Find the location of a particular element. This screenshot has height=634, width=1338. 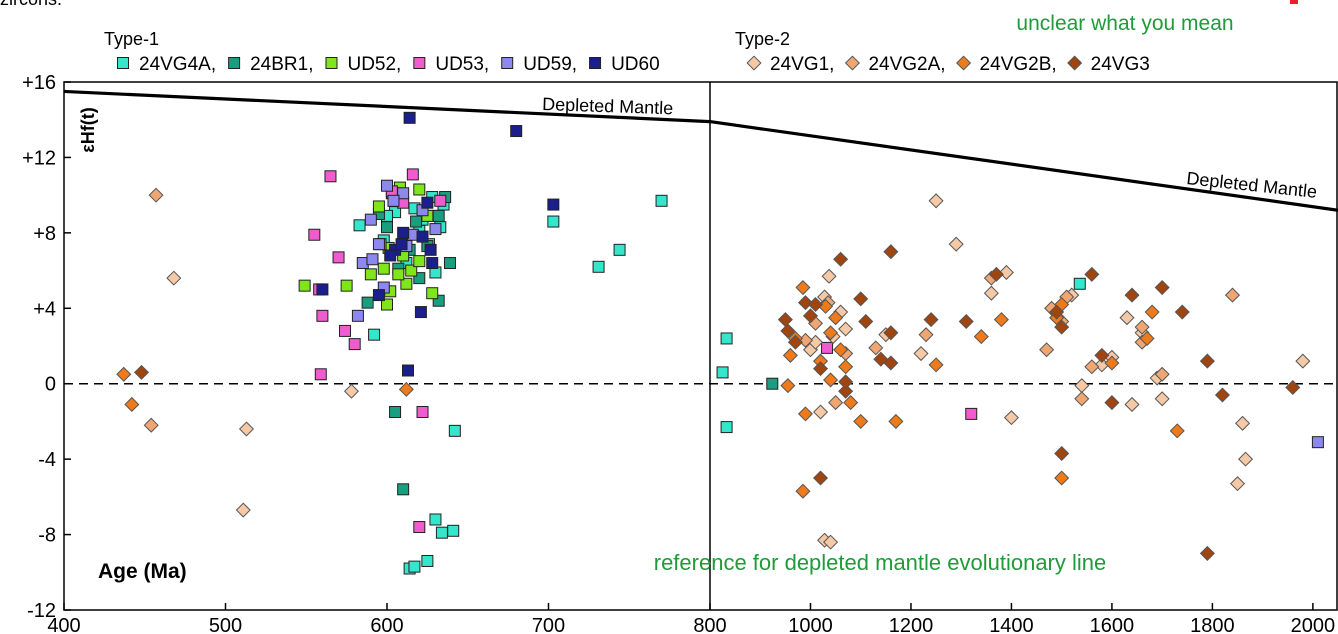

legend-marker-UD52 is located at coordinates (331, 63).